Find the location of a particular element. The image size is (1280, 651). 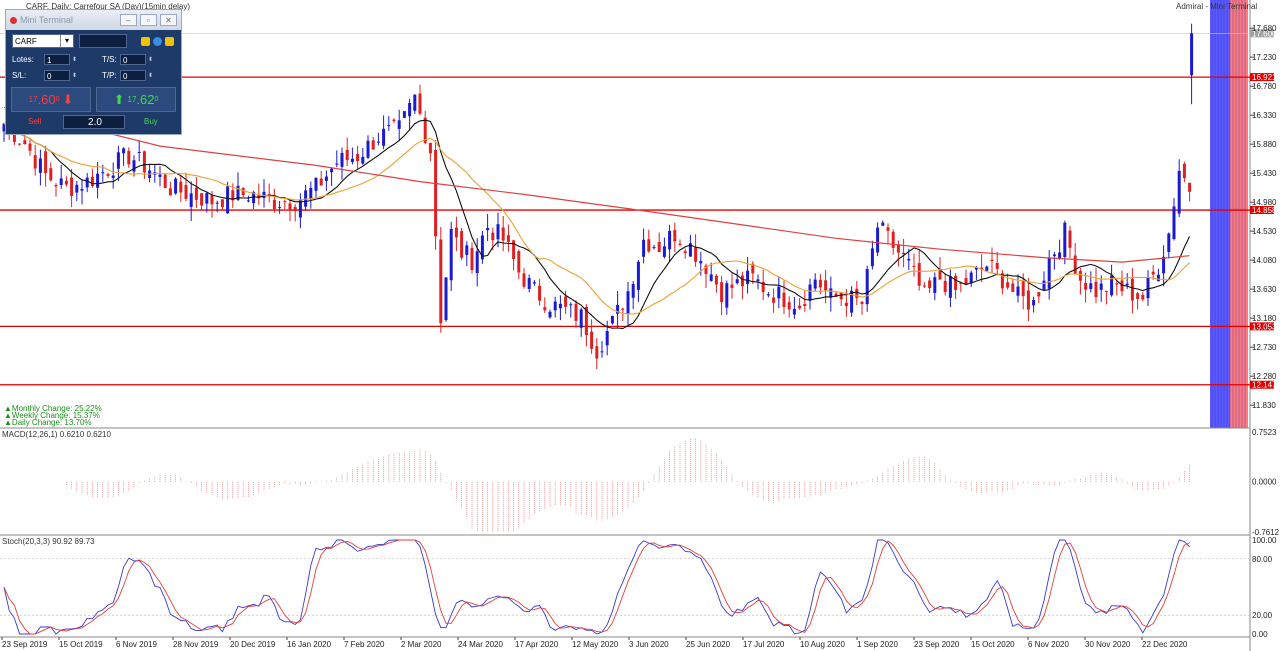

price-tick-label: 13.180 is located at coordinates (1264, 318).